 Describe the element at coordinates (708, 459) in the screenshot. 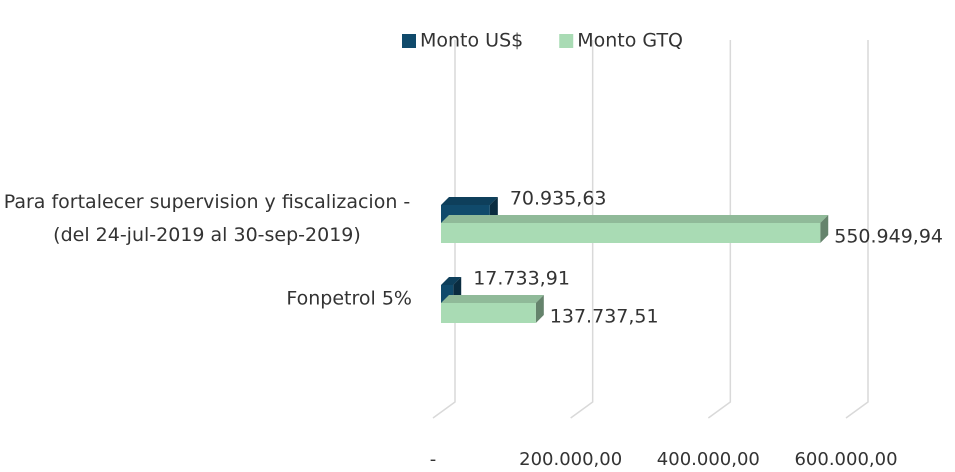

I see `x-tick-label: 400.000,00` at that location.